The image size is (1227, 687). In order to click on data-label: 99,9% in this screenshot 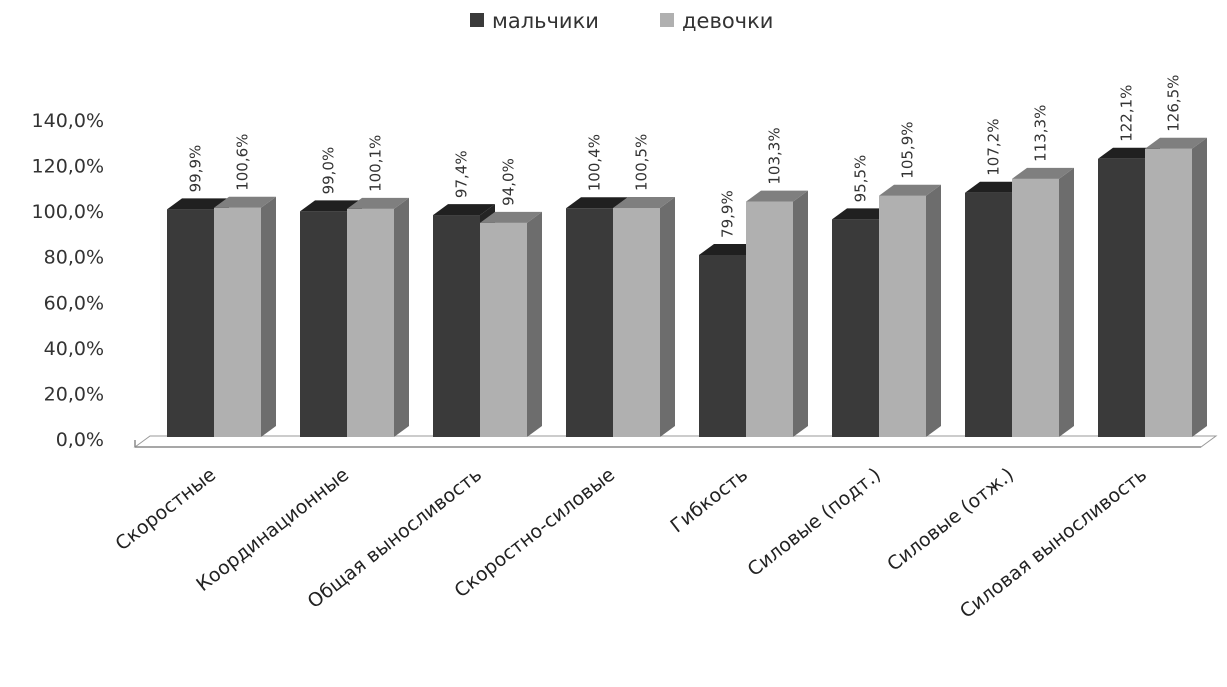, I will do `click(196, 169)`.